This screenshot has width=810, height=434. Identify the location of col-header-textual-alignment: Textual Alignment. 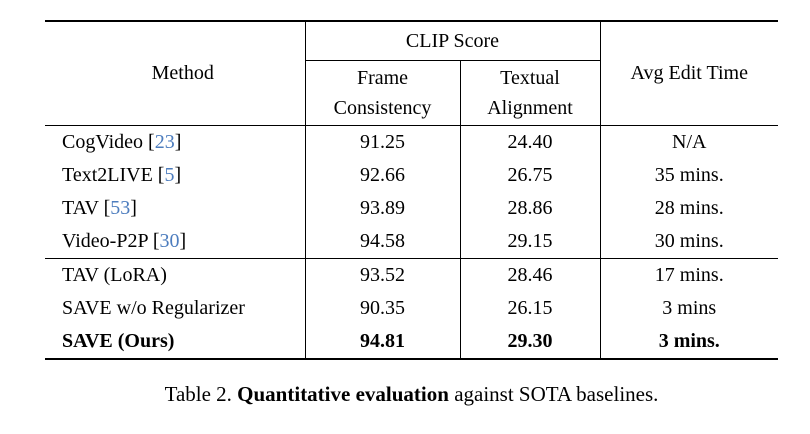
(530, 93).